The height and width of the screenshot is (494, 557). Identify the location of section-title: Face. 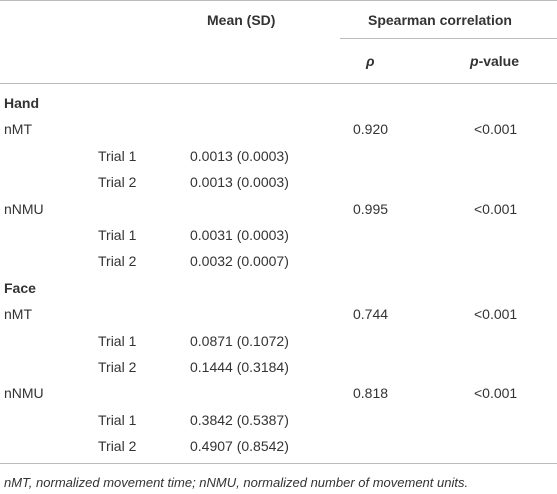
(20, 287).